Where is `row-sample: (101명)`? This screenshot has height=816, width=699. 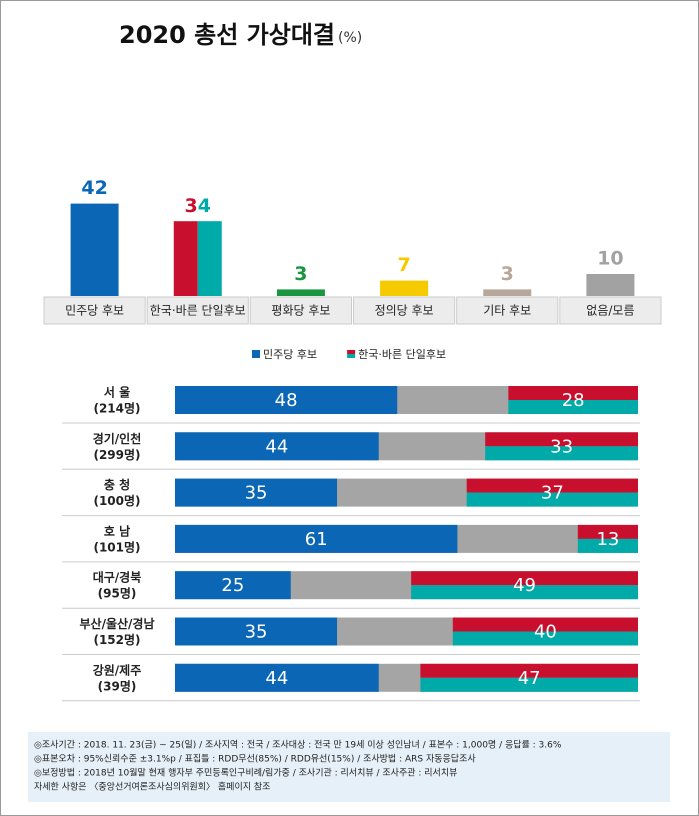
row-sample: (101명) is located at coordinates (116, 547).